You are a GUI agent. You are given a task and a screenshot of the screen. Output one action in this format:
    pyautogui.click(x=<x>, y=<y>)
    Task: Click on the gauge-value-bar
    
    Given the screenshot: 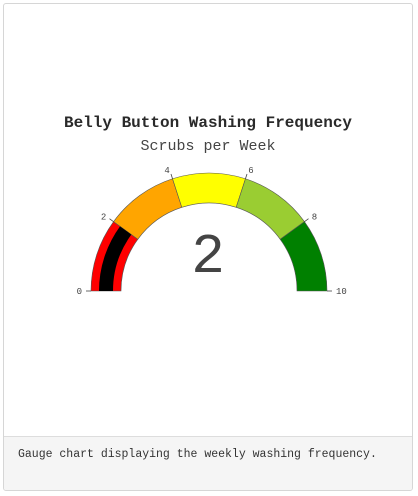 What is the action you would take?
    pyautogui.click(x=115, y=258)
    